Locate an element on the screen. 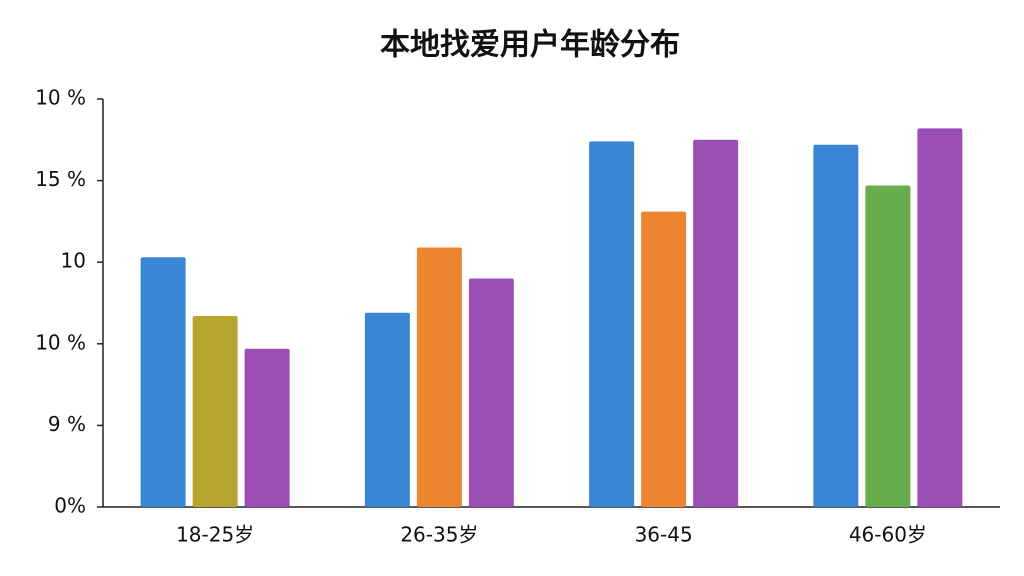 The width and height of the screenshot is (1024, 576). x-tick-label: 18-25岁 is located at coordinates (215, 535).